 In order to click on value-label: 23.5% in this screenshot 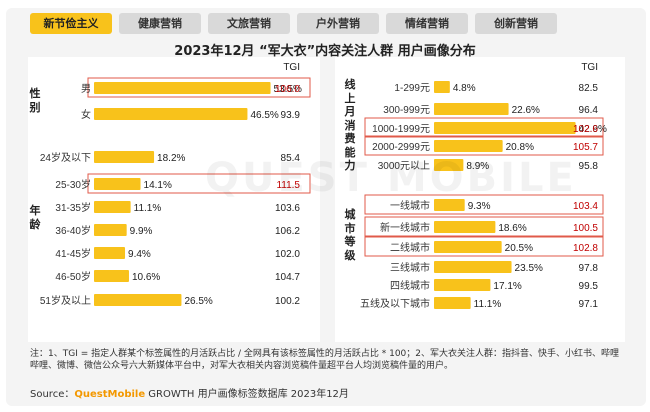, I will do `click(529, 268)`.